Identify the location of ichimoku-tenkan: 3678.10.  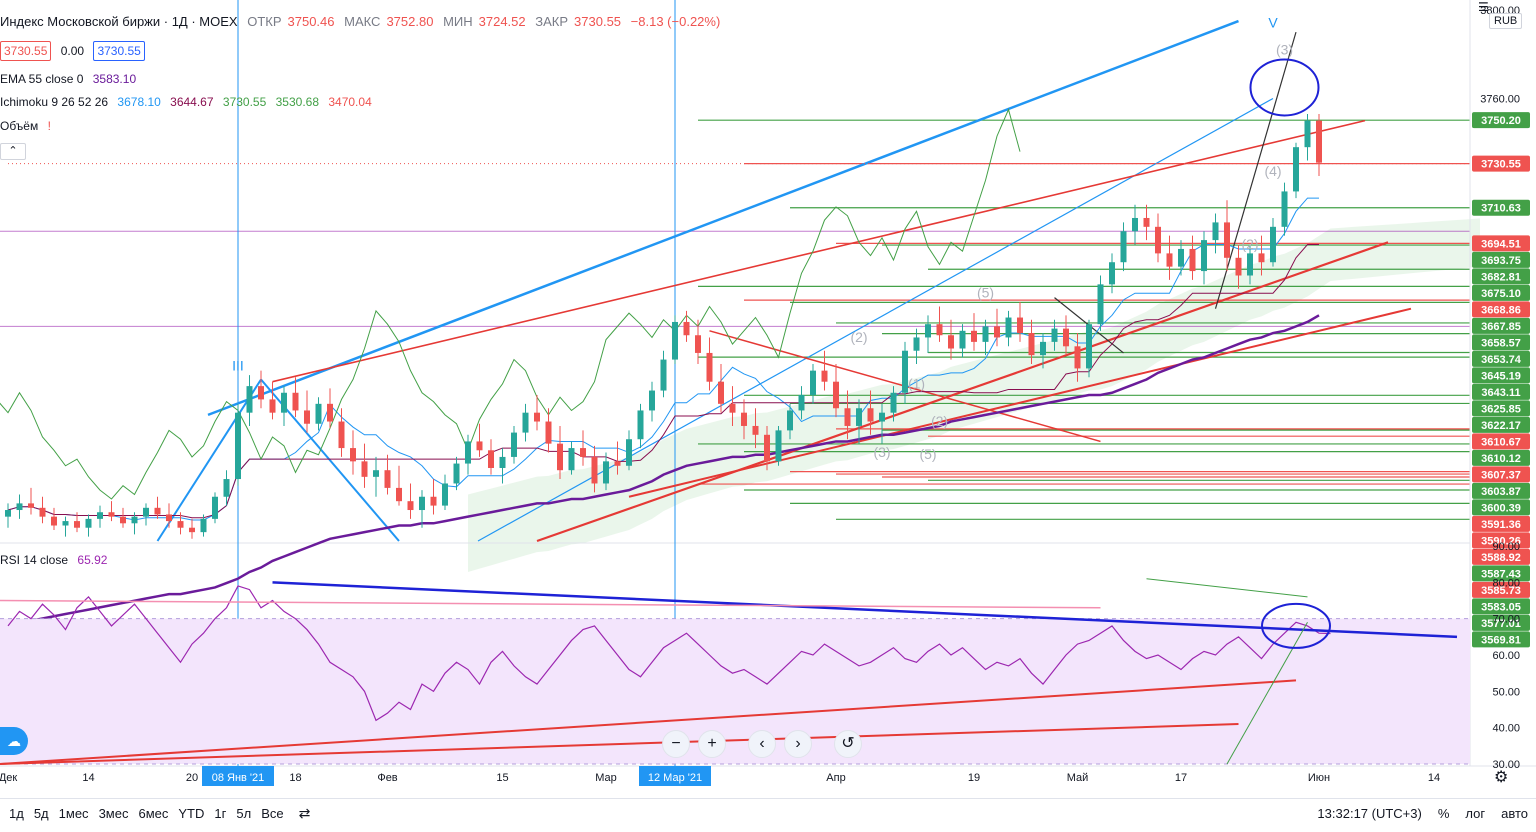
(139, 102).